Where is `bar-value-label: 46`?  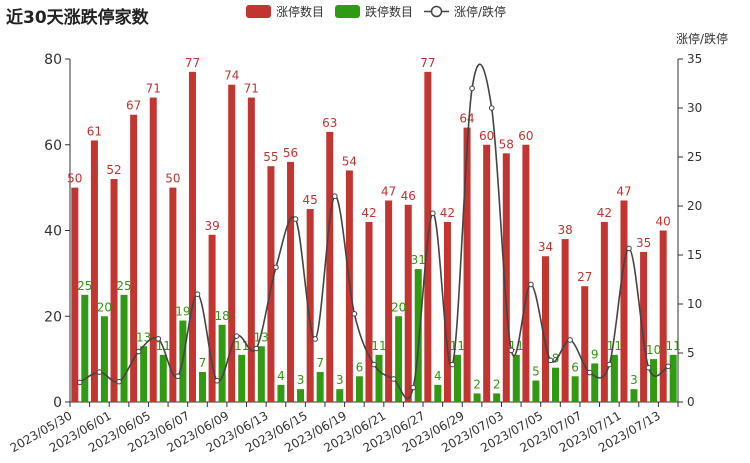 bar-value-label: 46 is located at coordinates (408, 196).